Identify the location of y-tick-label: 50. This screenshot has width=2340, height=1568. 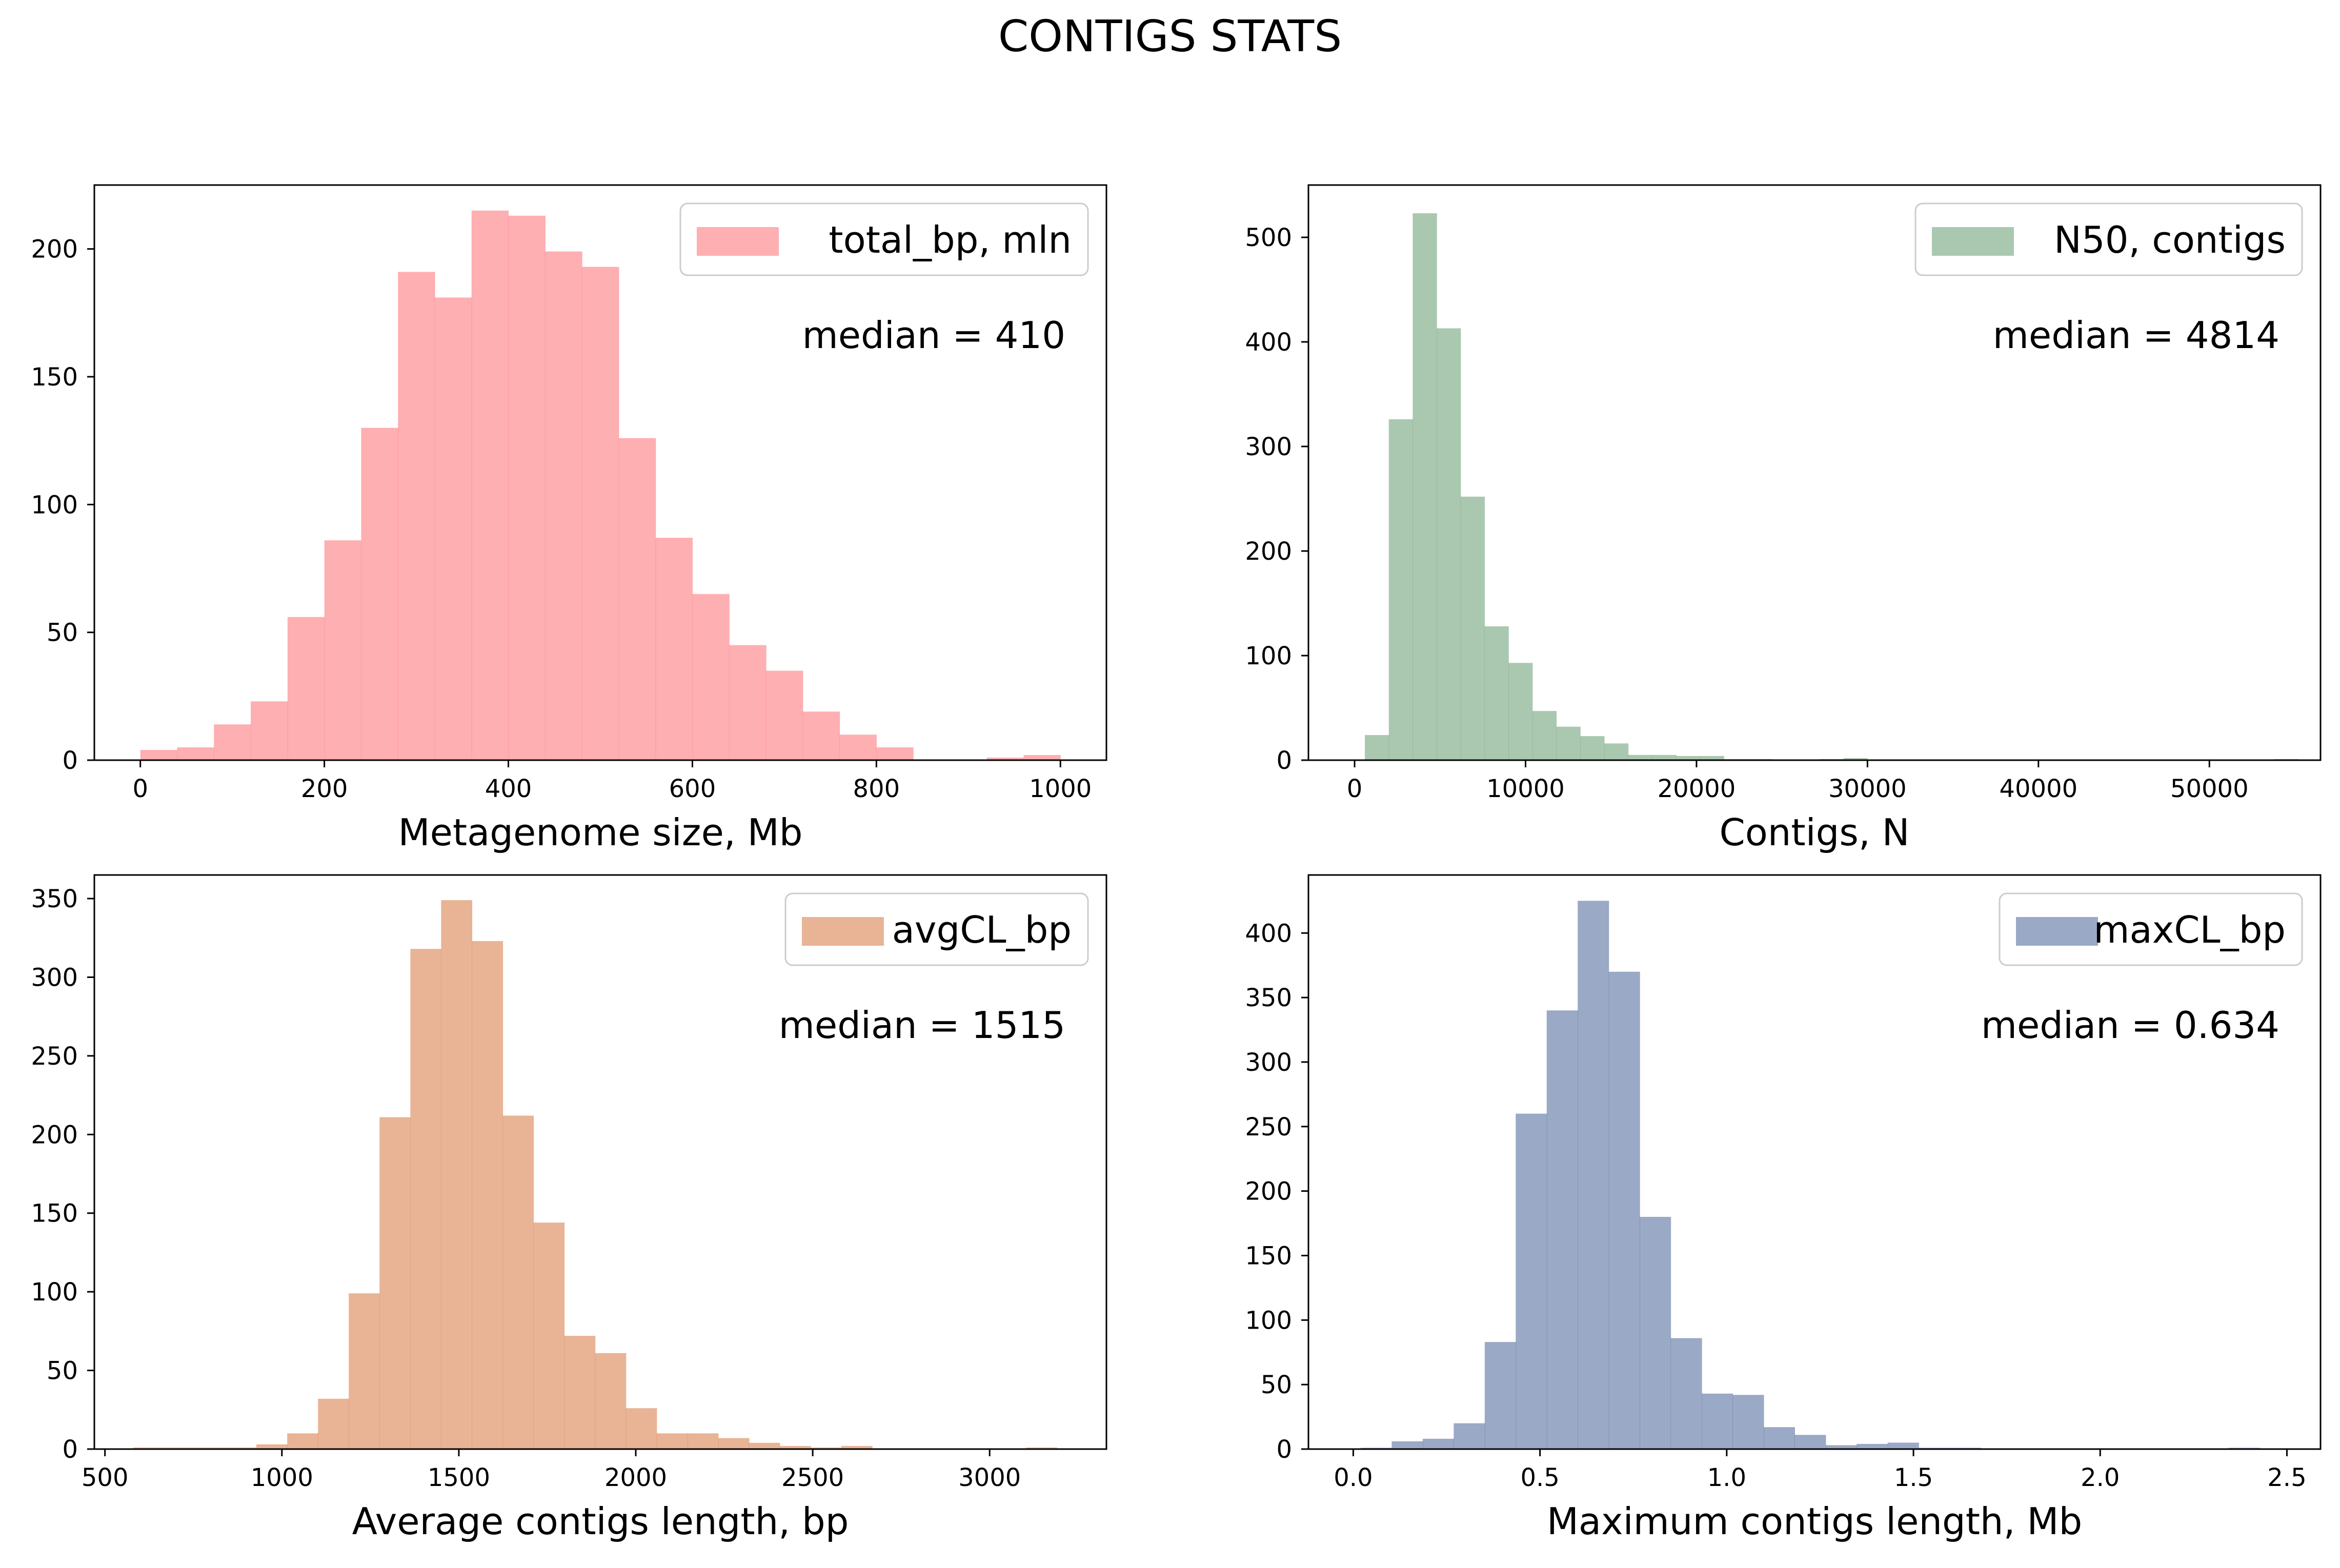
(62, 633).